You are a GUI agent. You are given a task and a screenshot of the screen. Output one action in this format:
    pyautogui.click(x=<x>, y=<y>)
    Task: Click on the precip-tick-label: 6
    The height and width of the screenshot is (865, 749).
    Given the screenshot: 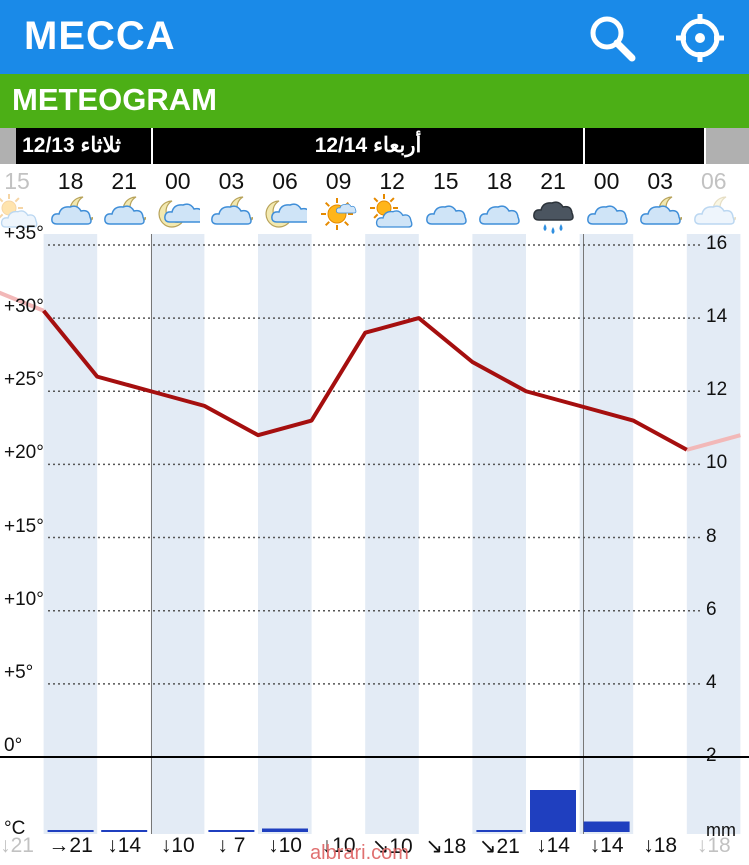 What is the action you would take?
    pyautogui.click(x=711, y=609)
    